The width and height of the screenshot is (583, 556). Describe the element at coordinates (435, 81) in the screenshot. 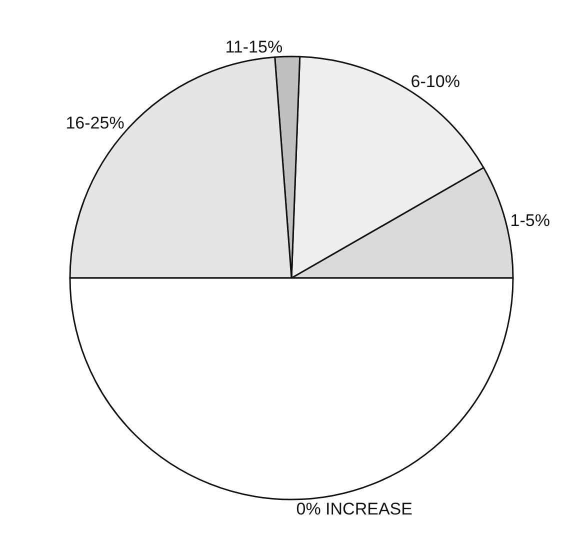

I see `slice-label: 6-10%` at that location.